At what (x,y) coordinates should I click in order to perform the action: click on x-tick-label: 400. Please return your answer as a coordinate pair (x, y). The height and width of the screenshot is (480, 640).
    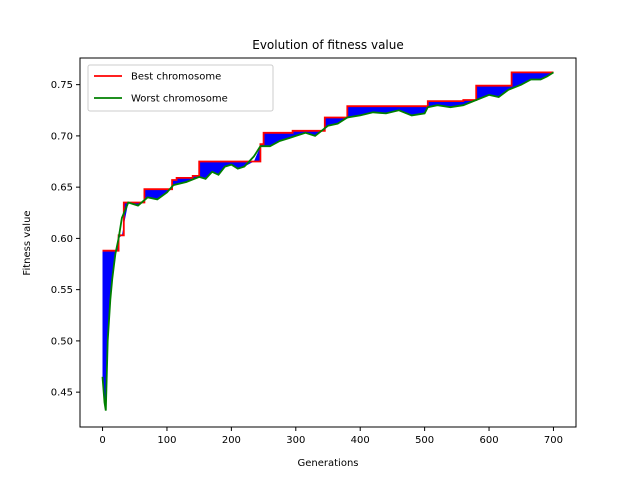
    Looking at the image, I should click on (360, 440).